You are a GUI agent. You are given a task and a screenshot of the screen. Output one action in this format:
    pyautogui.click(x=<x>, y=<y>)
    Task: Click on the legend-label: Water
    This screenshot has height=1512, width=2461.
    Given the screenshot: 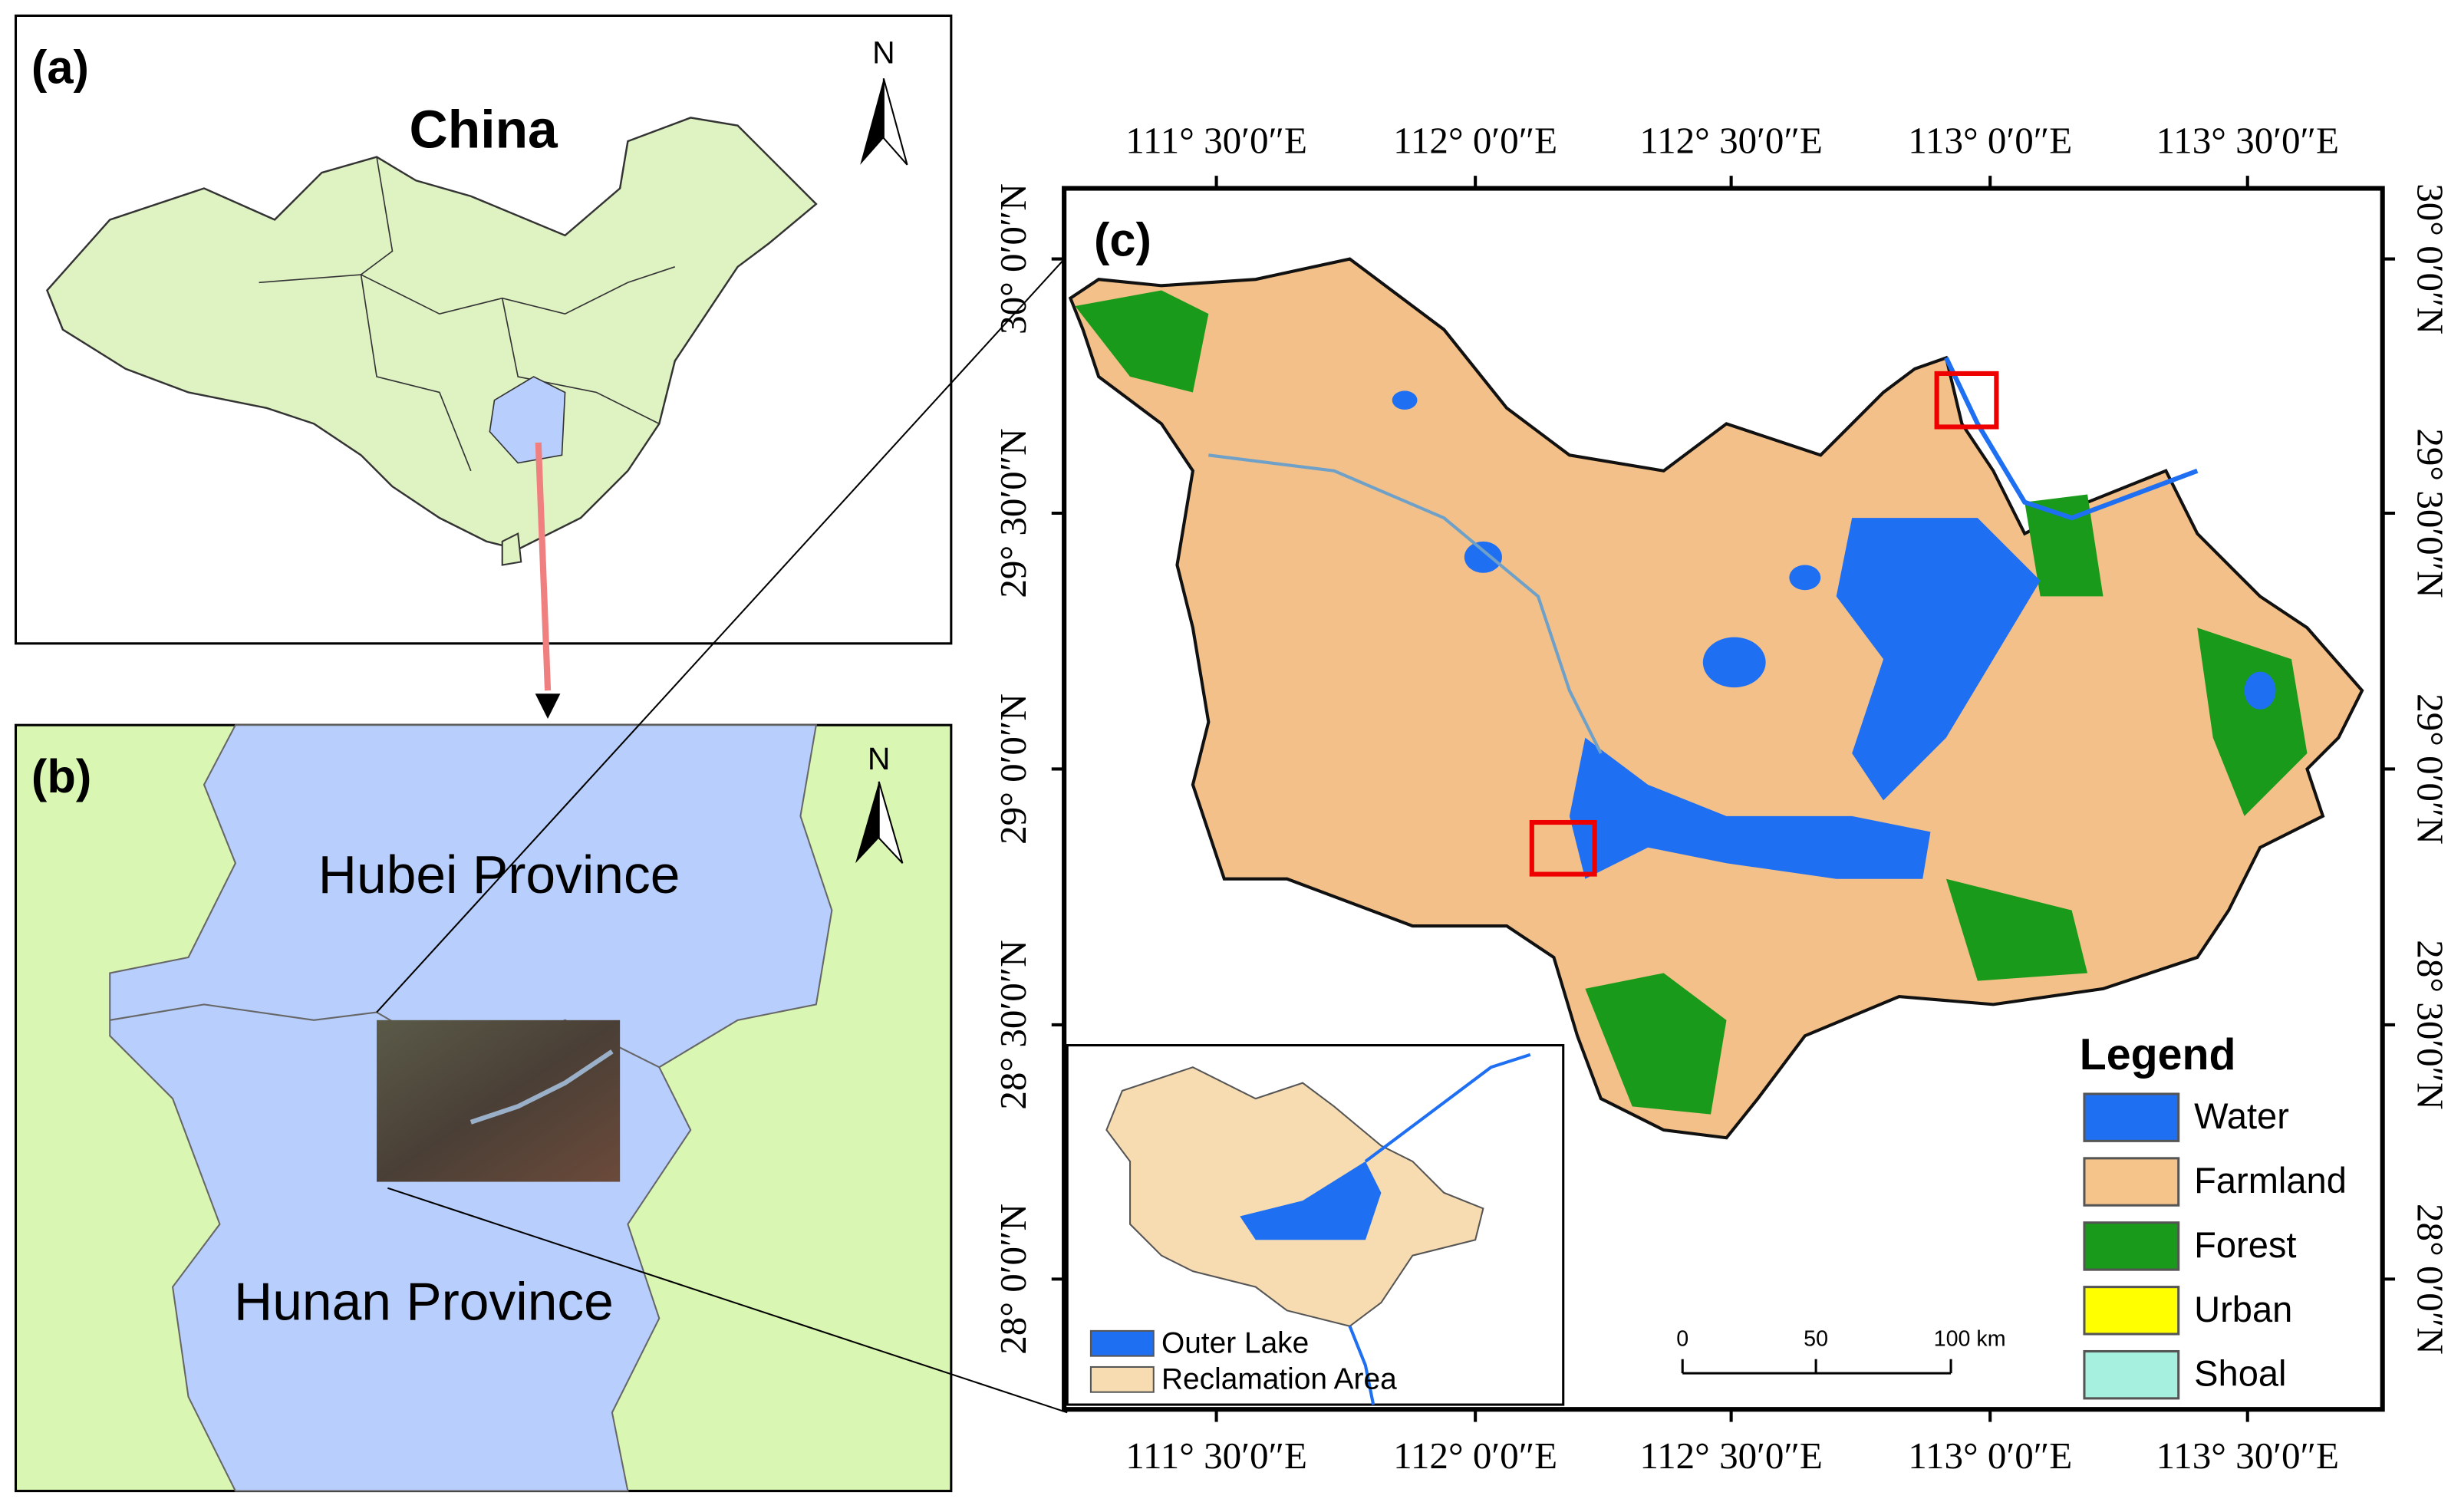 What is the action you would take?
    pyautogui.click(x=2242, y=1115)
    